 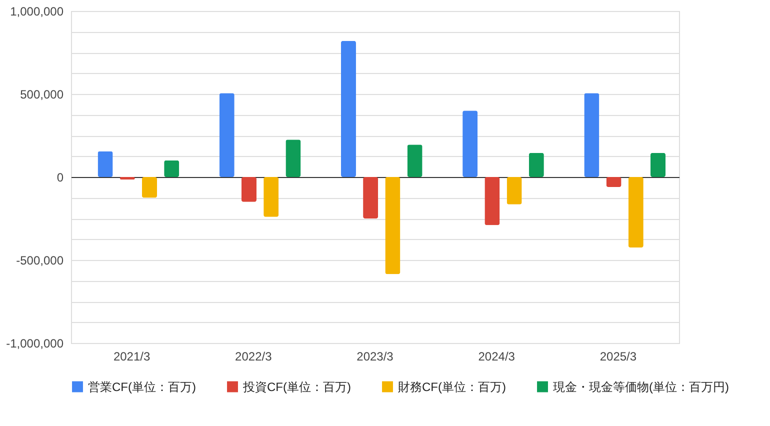 I want to click on x-tick-label: 2021/3, so click(x=131, y=357).